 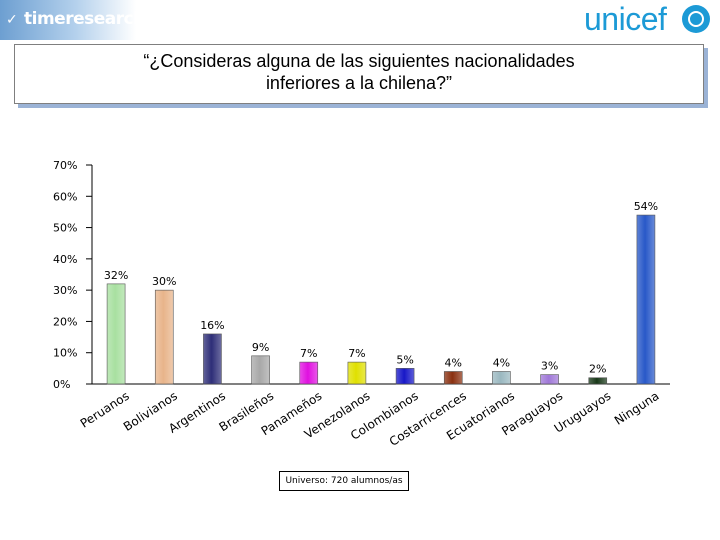 I want to click on sample-footnote: Universo: 720 alumnos/as, so click(x=344, y=481).